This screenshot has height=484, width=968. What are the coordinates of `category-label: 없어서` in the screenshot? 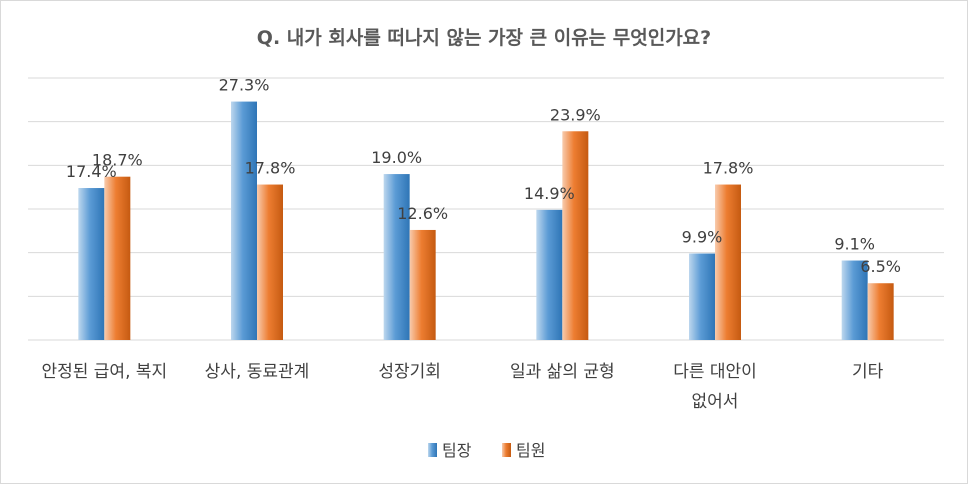 It's located at (715, 402).